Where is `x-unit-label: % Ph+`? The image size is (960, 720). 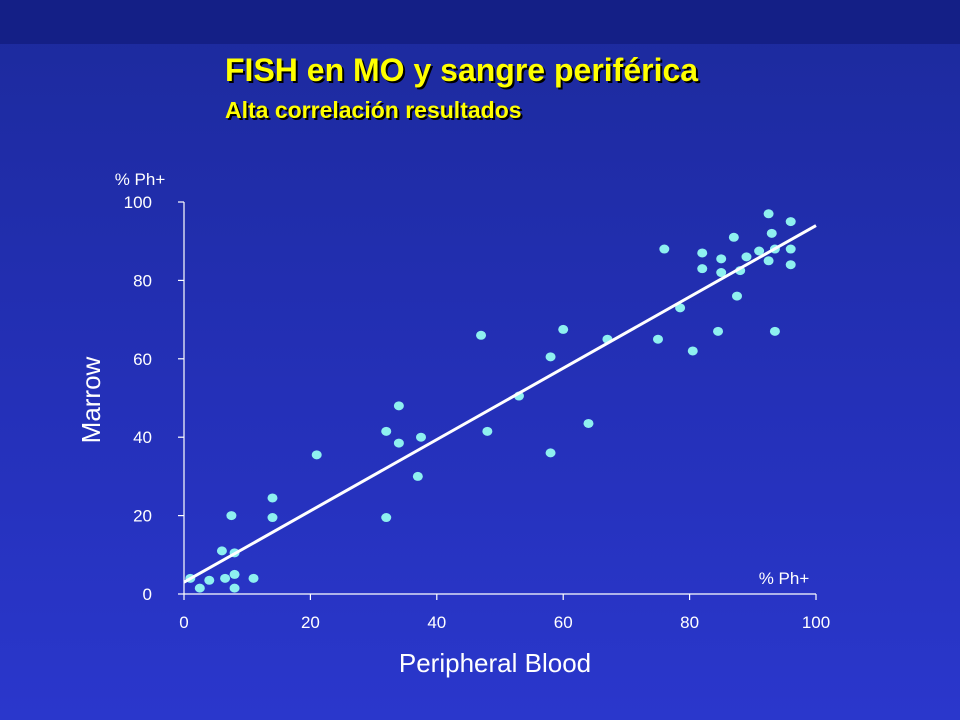
x-unit-label: % Ph+ is located at coordinates (784, 578).